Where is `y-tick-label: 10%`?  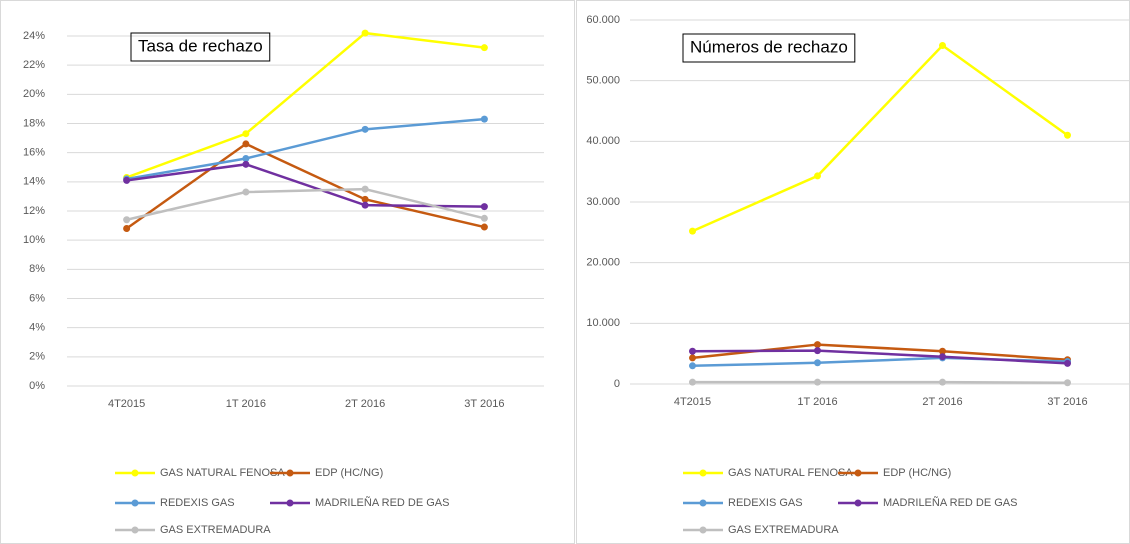
y-tick-label: 10% is located at coordinates (34, 240).